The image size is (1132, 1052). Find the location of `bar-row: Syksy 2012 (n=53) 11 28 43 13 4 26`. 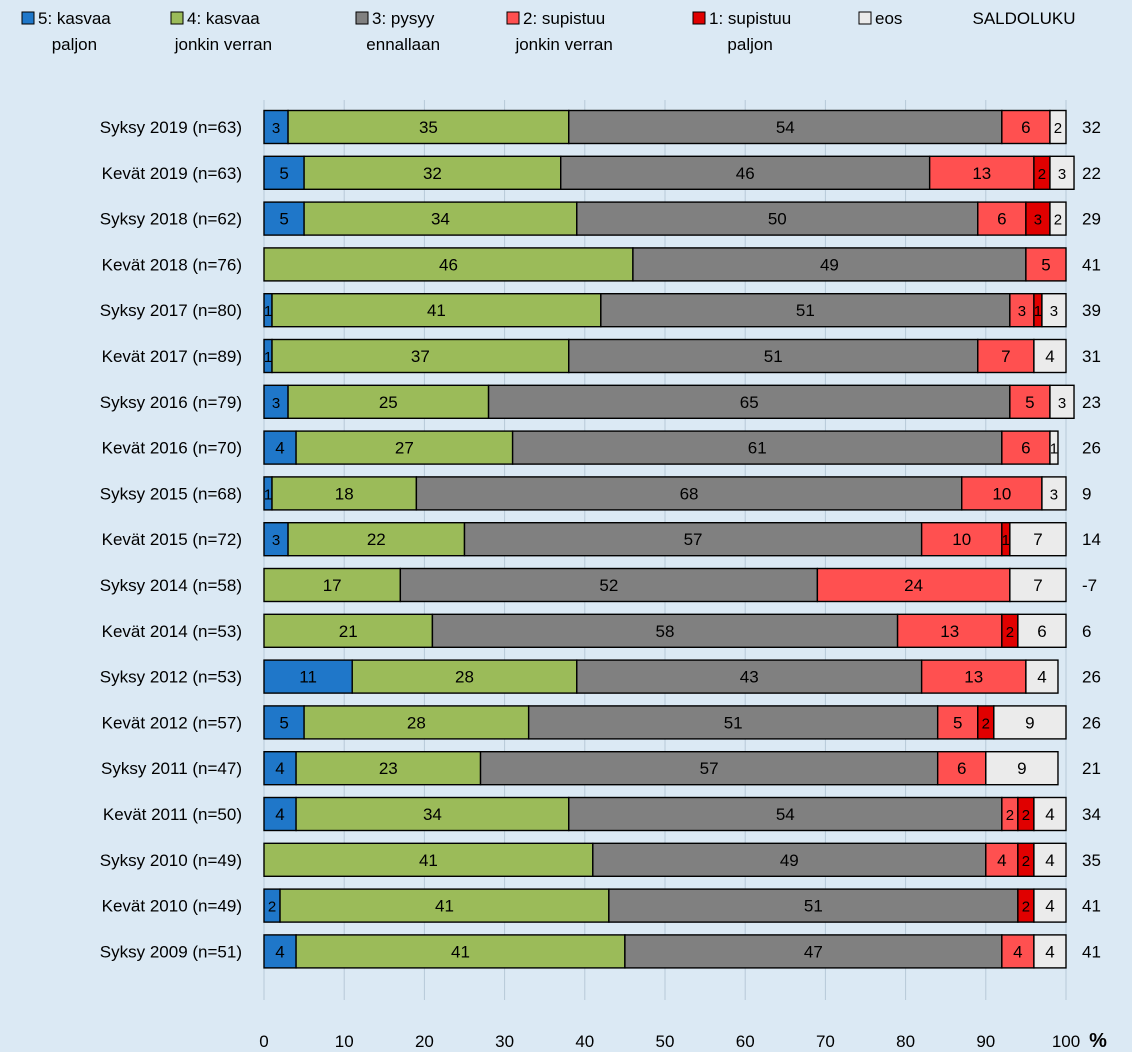

bar-row: Syksy 2012 (n=53) 11 28 43 13 4 26 is located at coordinates (600, 676).